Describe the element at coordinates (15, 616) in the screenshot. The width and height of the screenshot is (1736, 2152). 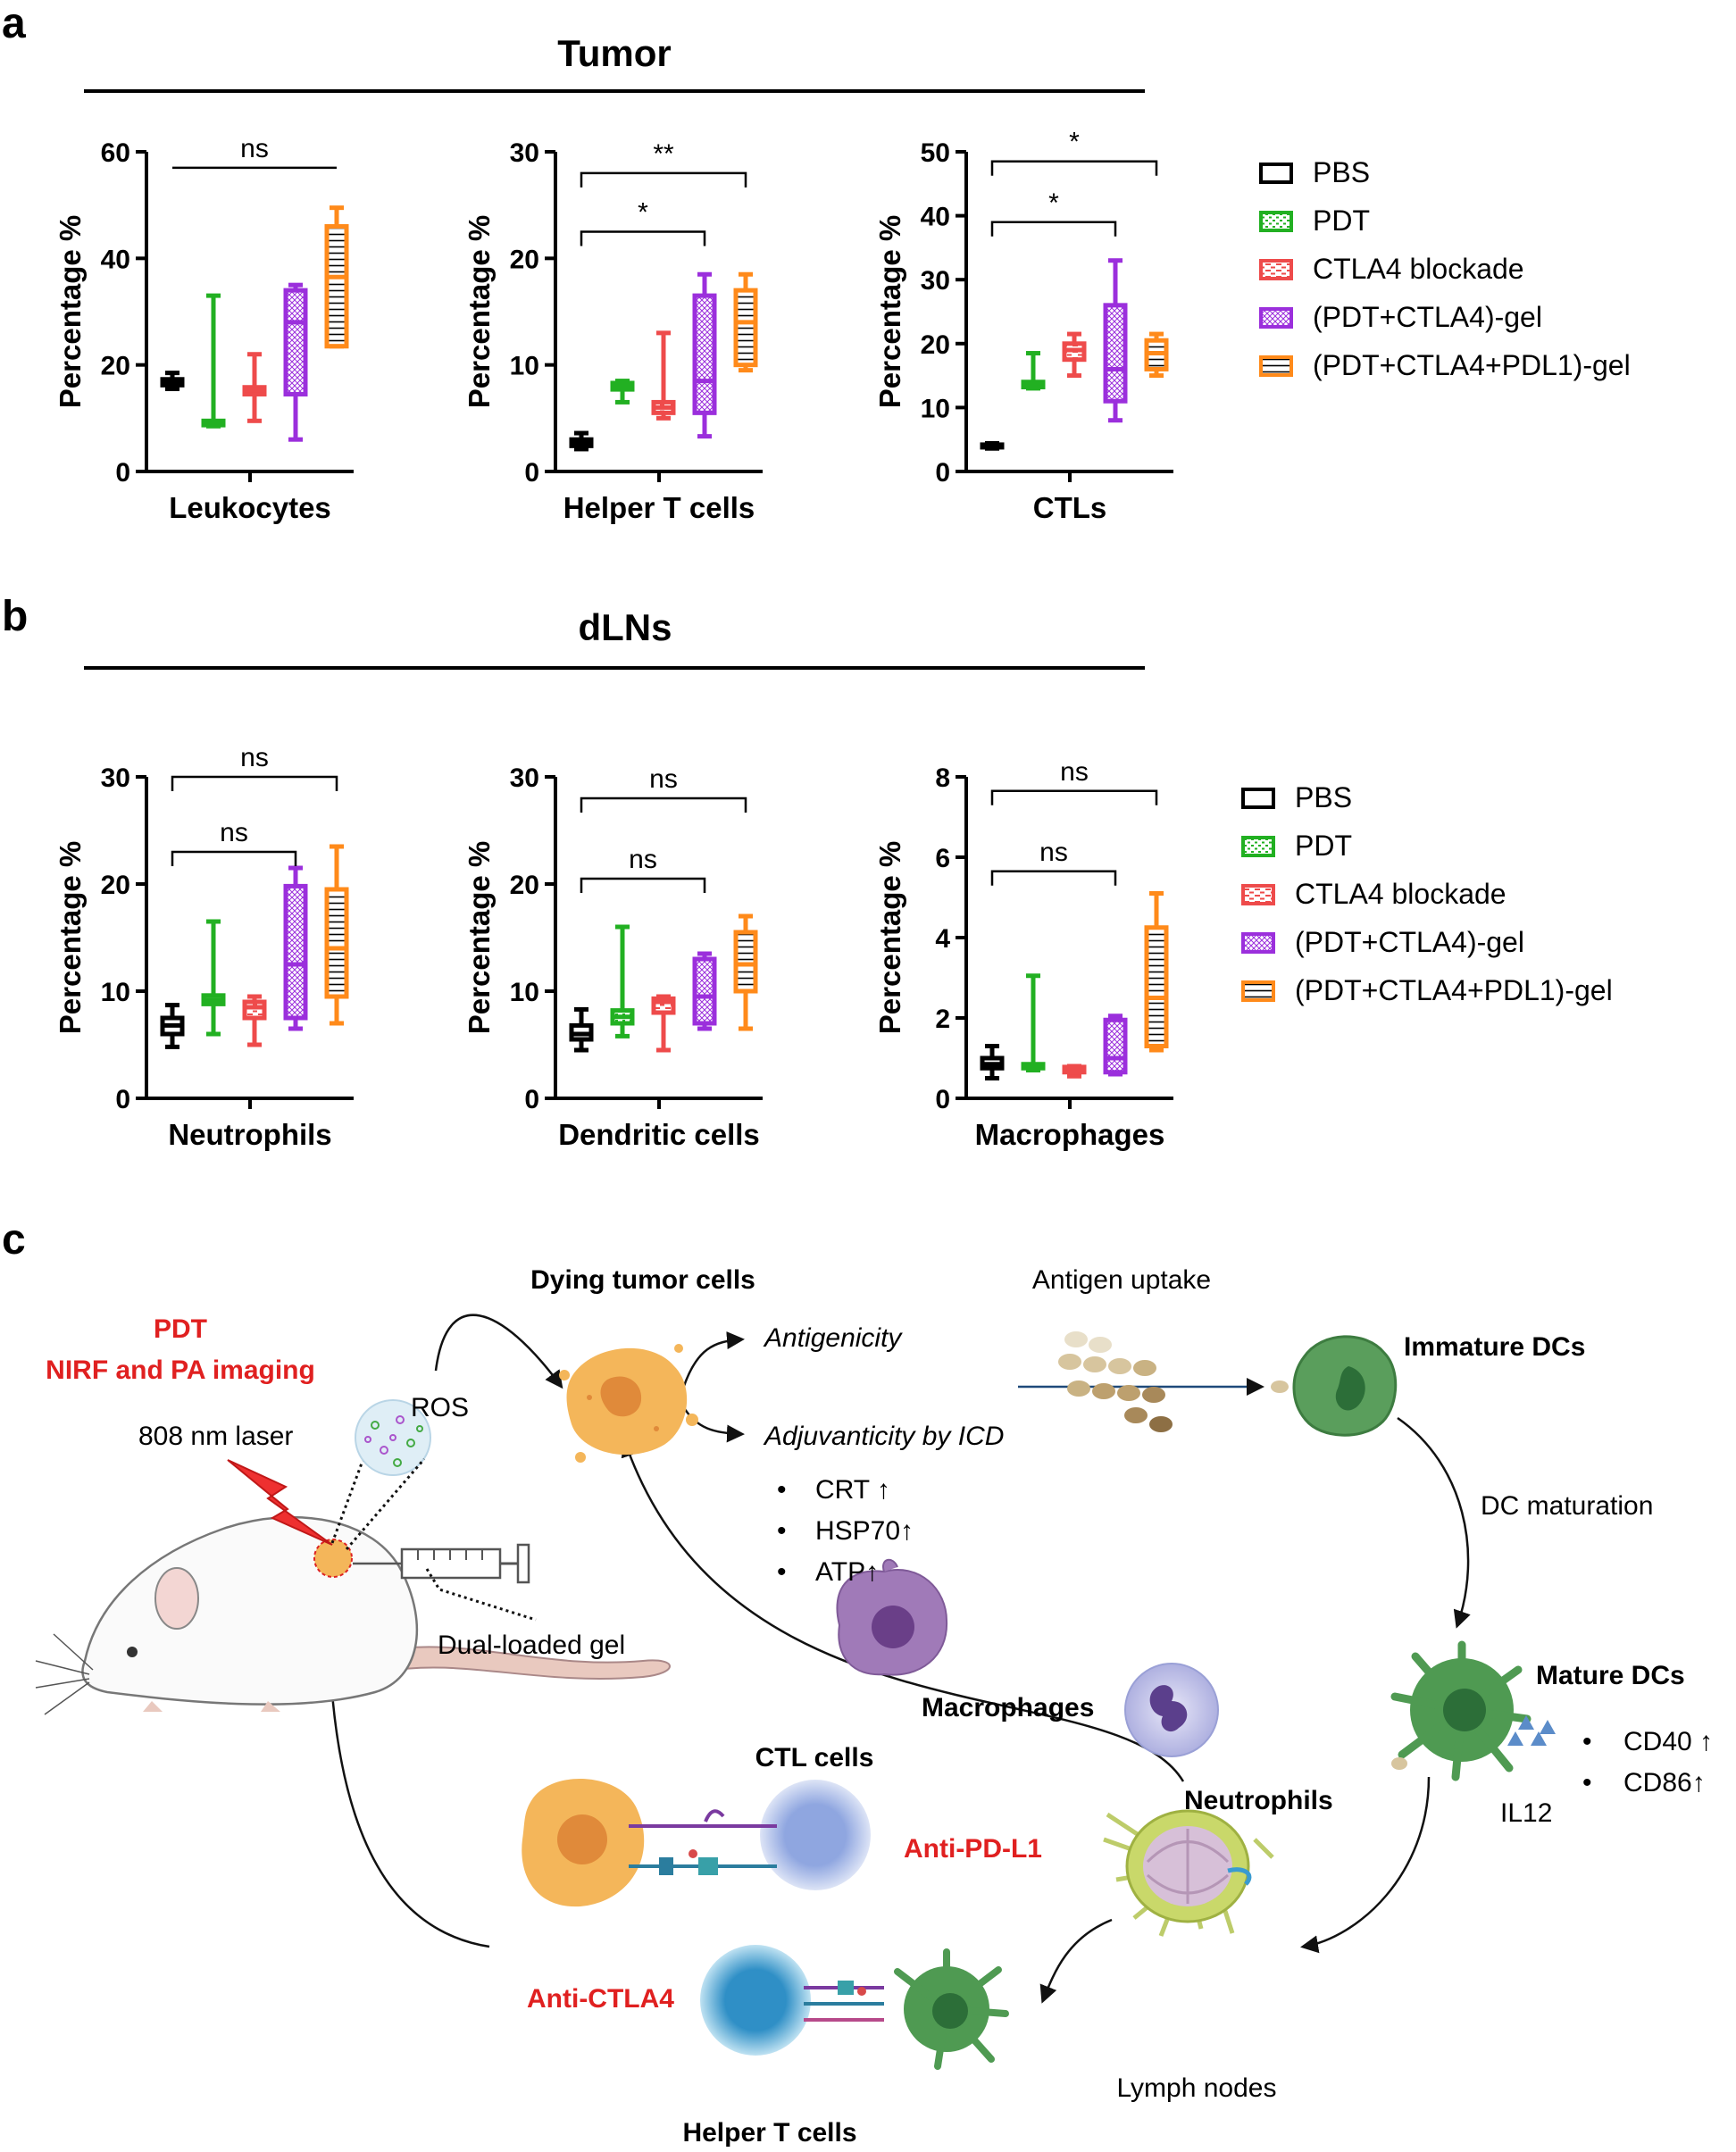
I see `panel-letter-b: b` at that location.